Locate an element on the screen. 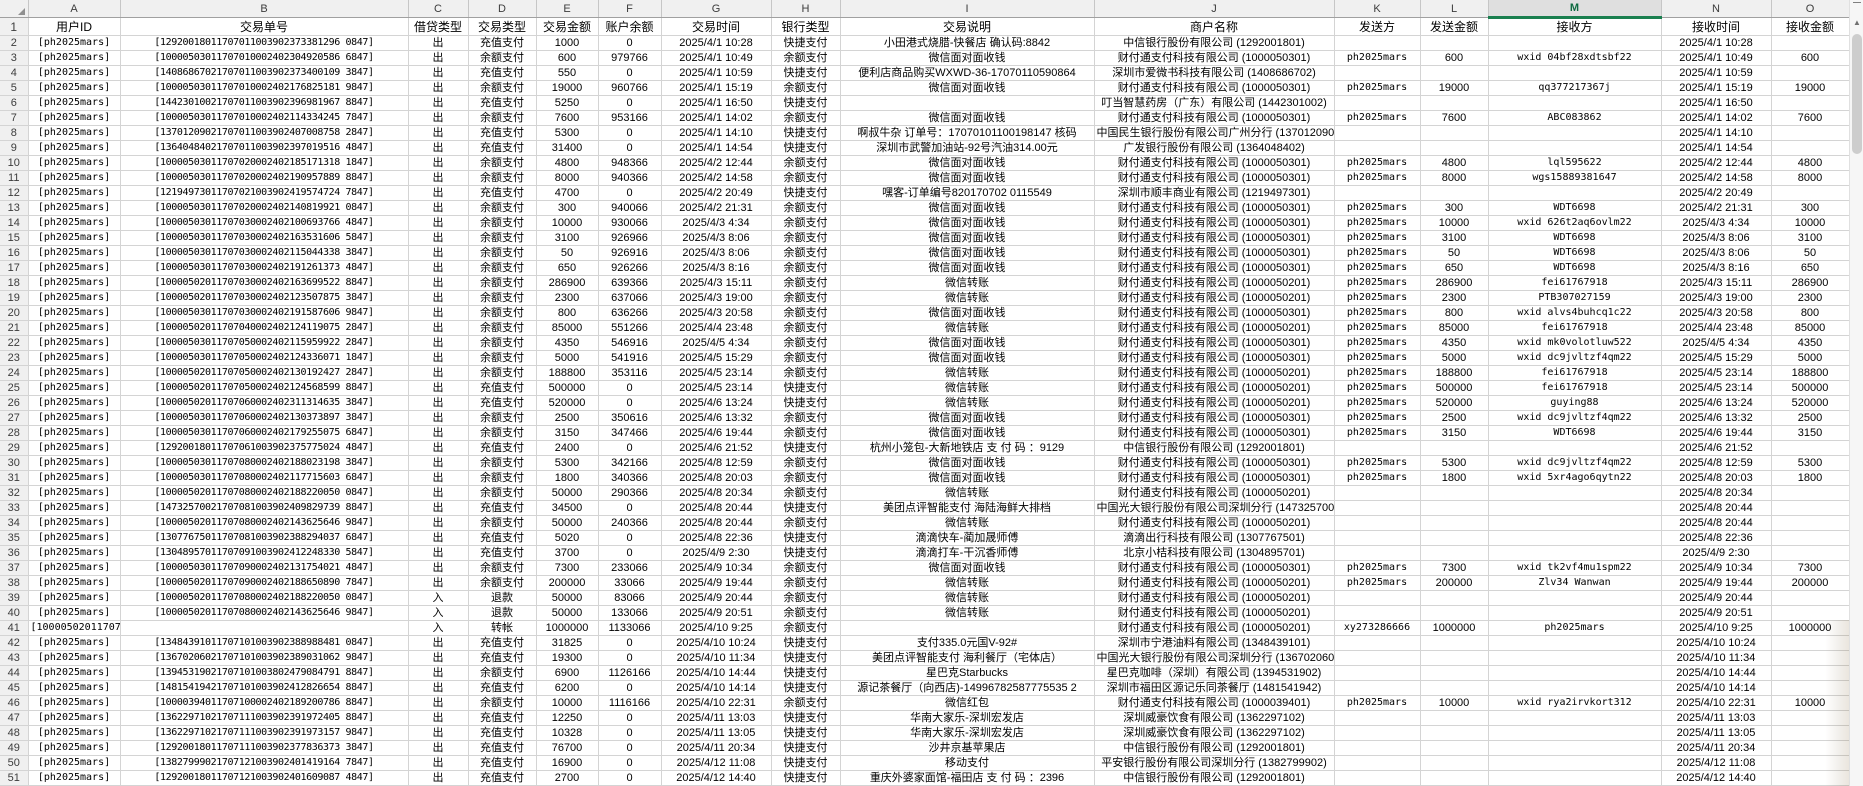 This screenshot has height=786, width=1863. cell-transaction-no: [10000502011707040002402124119075 2847] is located at coordinates (264, 328).